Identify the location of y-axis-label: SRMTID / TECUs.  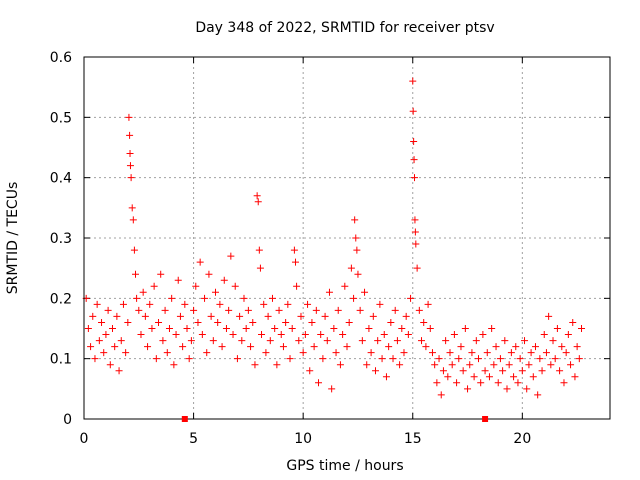
(13, 238).